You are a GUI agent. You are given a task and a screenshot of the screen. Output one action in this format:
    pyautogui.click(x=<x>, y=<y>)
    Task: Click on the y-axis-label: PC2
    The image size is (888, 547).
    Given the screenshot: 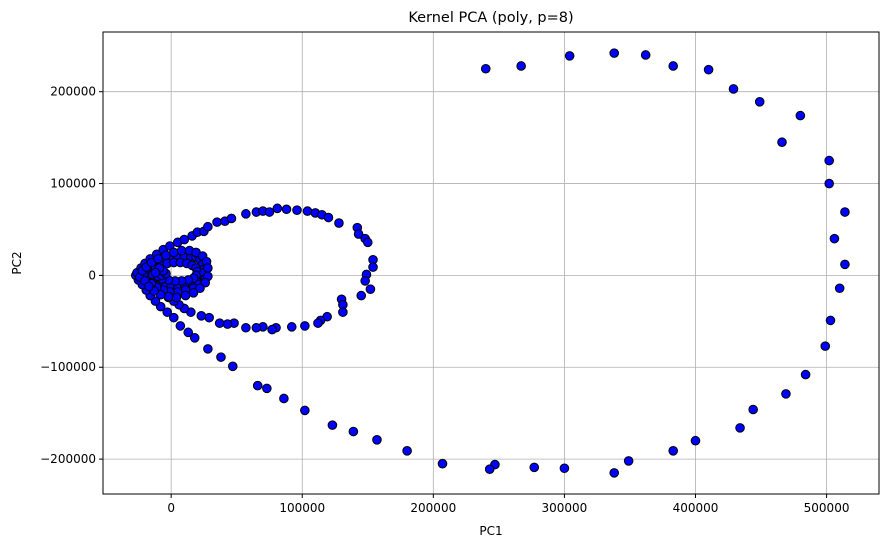 What is the action you would take?
    pyautogui.click(x=17, y=262)
    